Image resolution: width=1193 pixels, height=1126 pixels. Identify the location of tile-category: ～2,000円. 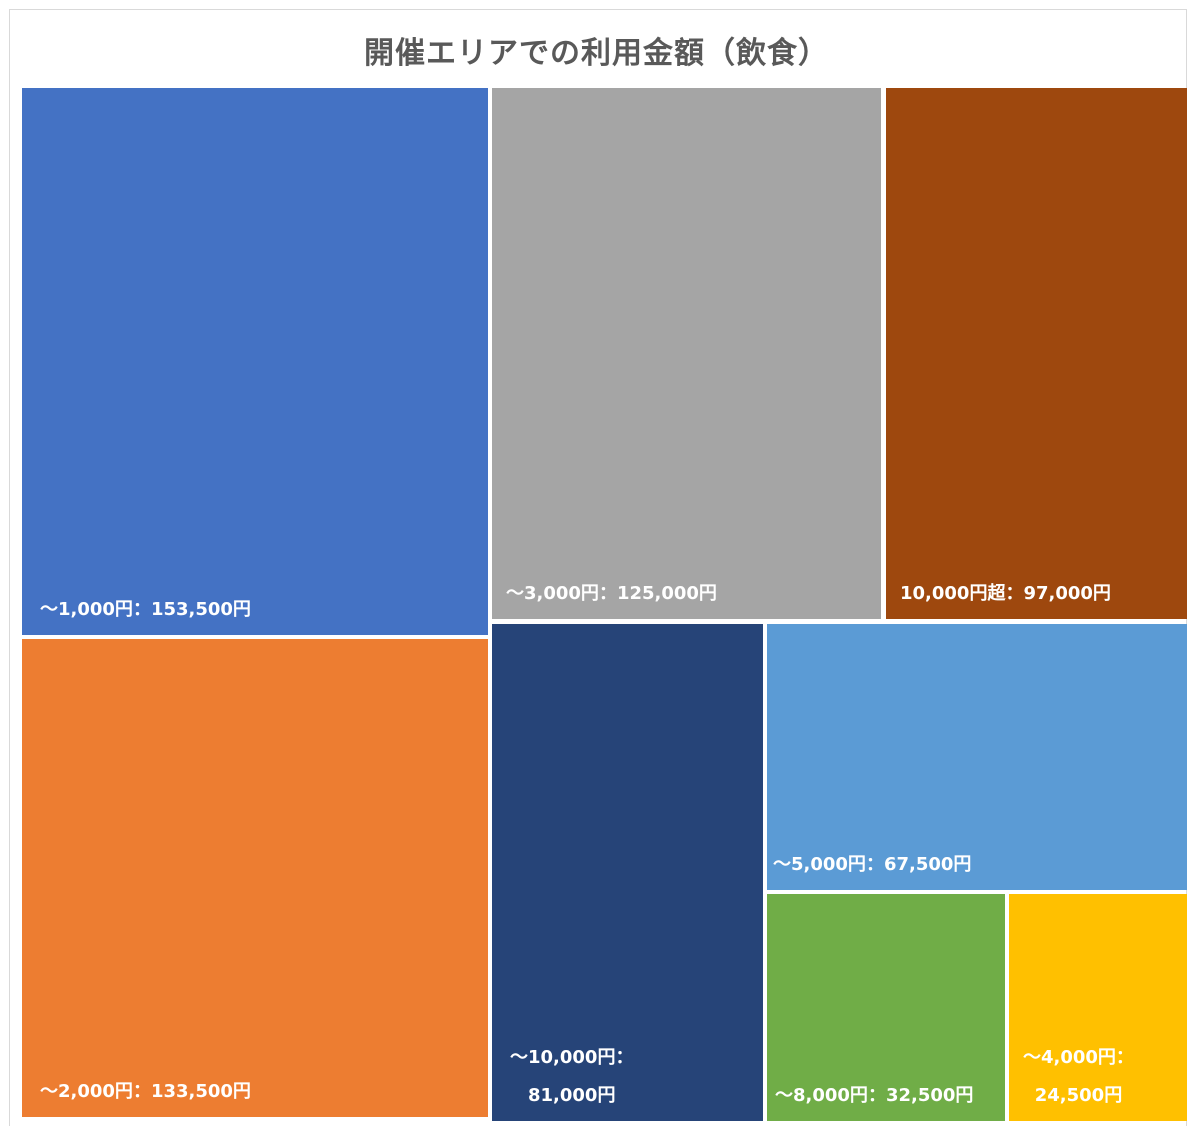
(86, 1091).